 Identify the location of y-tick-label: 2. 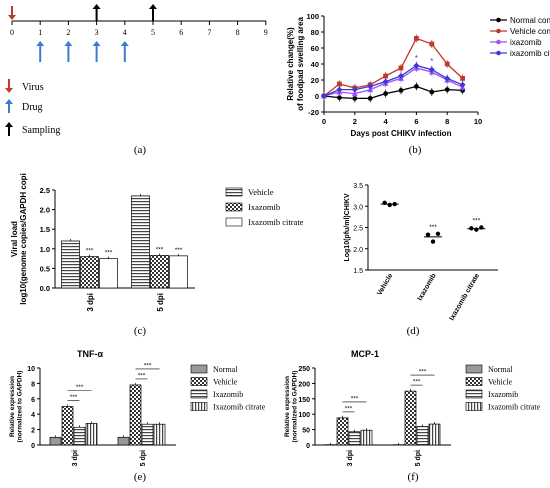
(33, 431).